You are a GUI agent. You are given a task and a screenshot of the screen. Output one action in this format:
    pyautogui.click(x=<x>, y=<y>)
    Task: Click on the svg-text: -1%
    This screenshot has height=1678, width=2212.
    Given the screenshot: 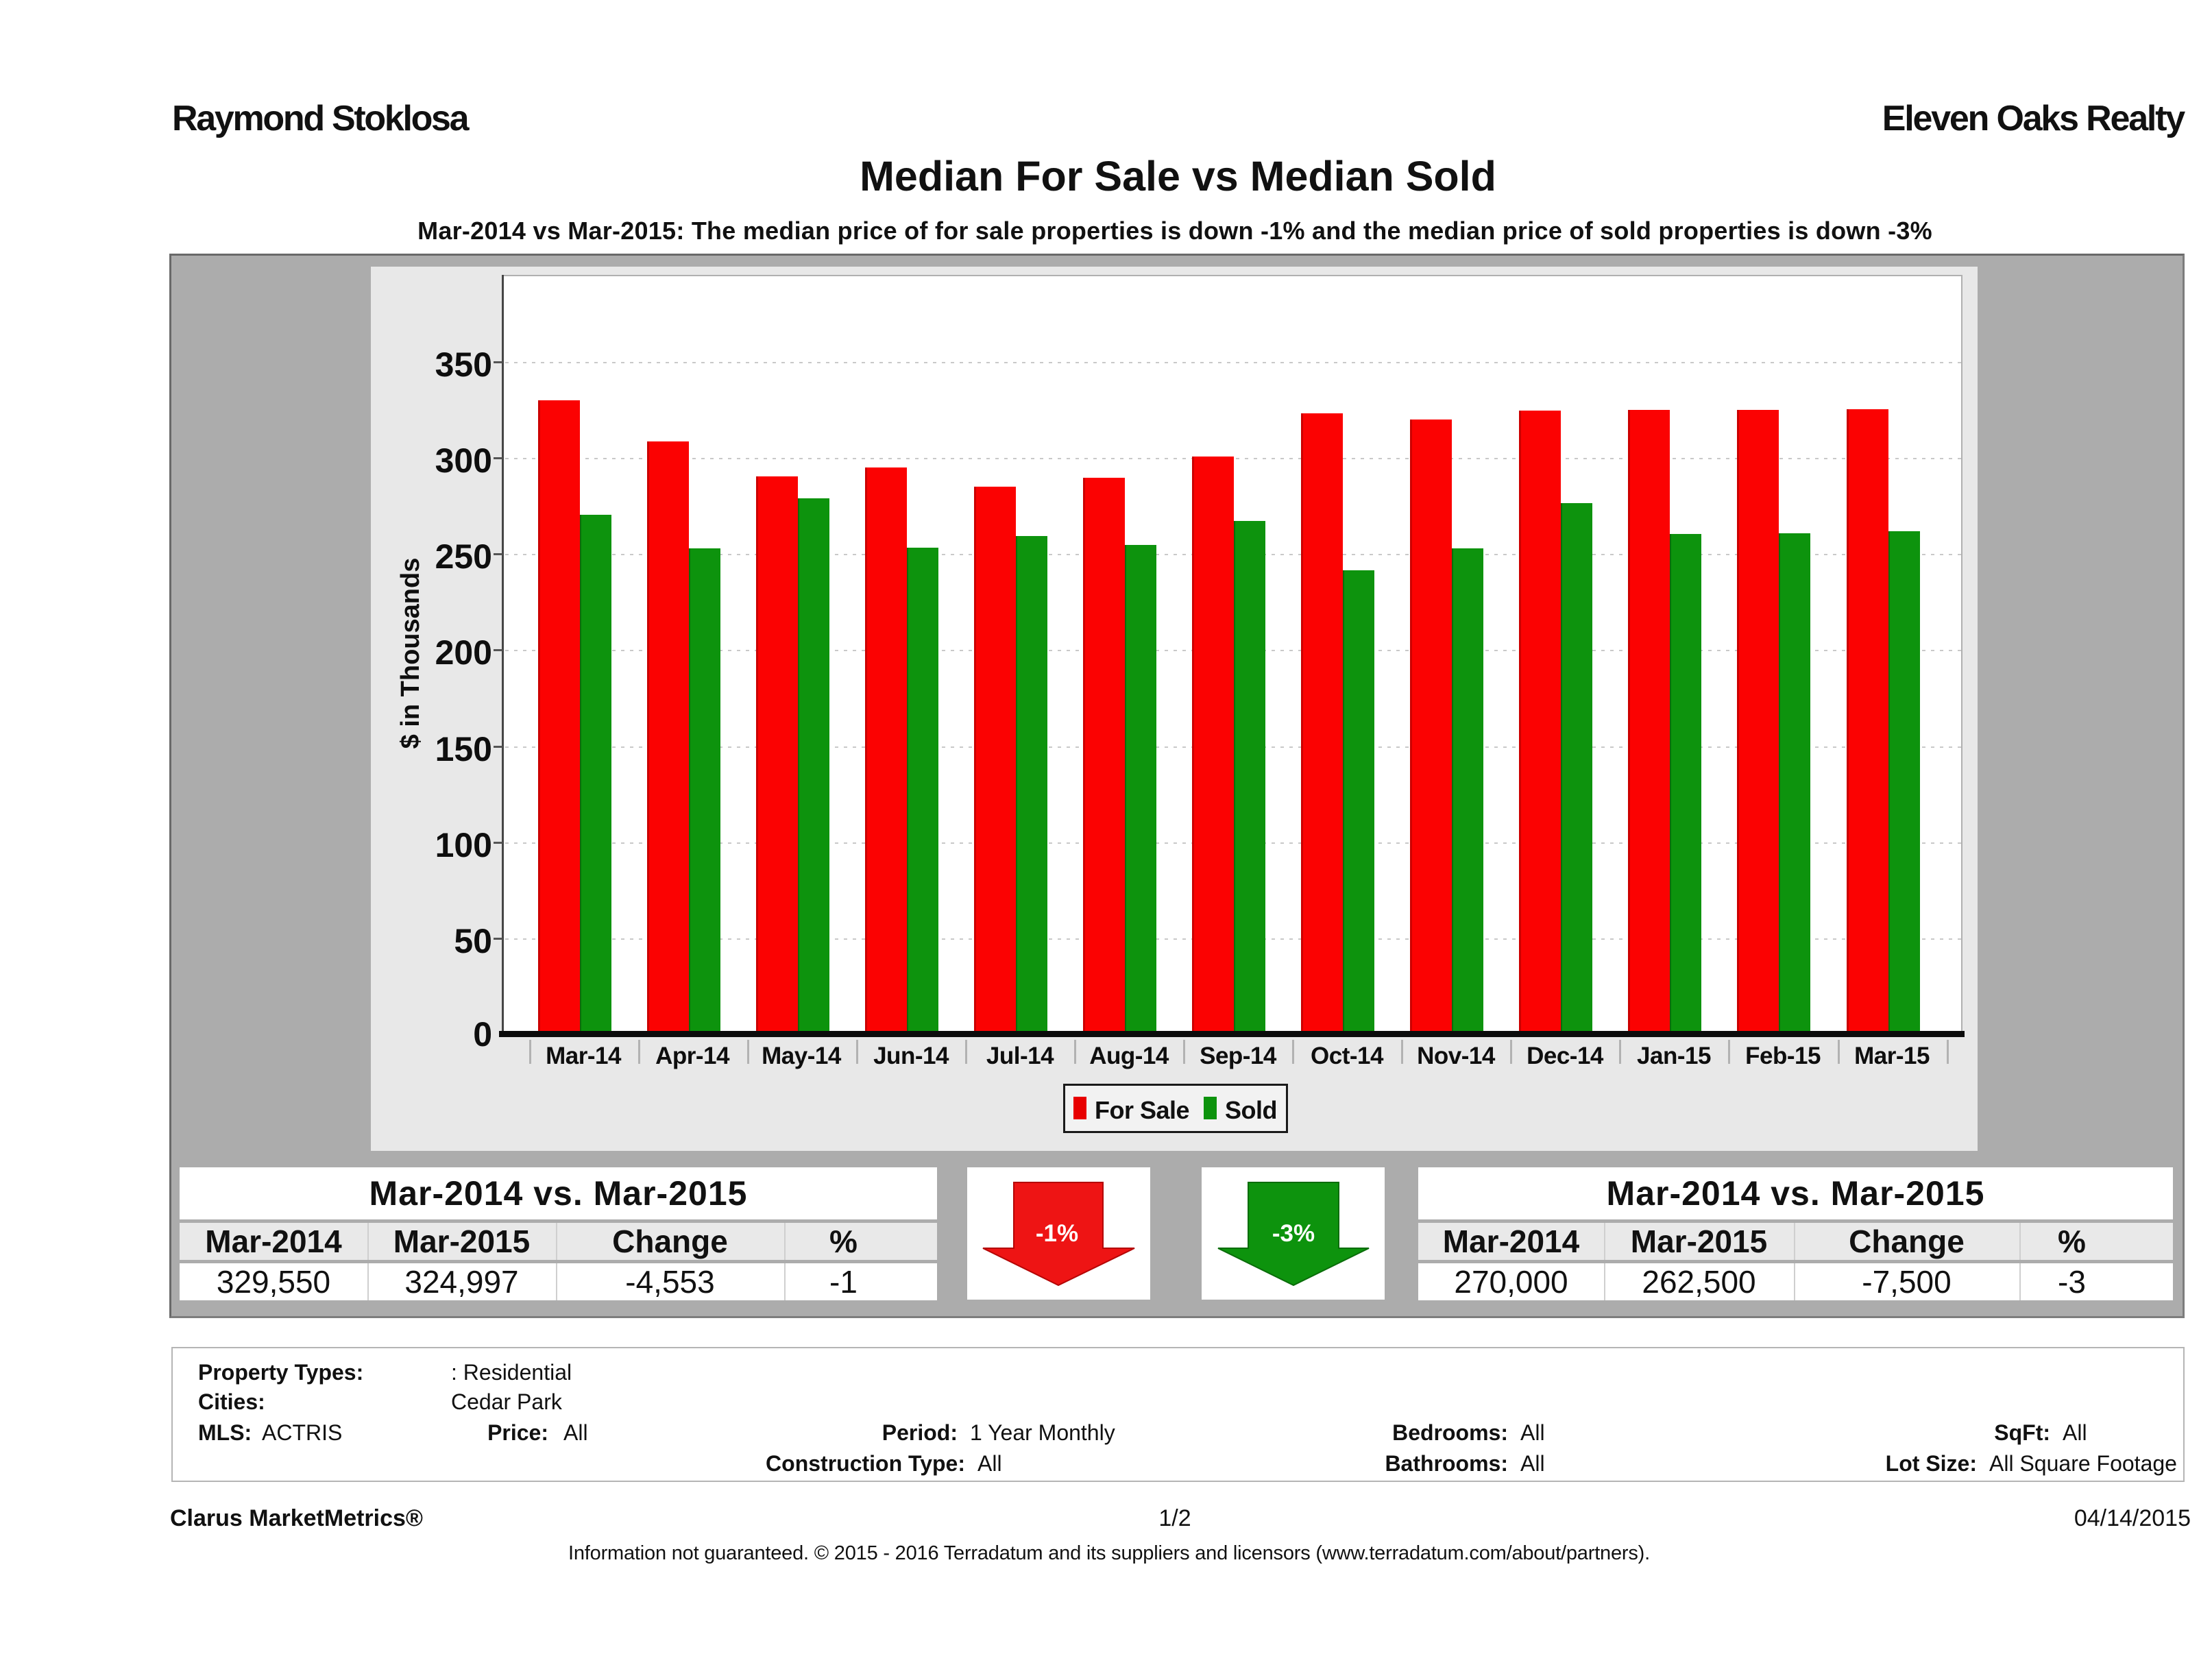 What is the action you would take?
    pyautogui.click(x=1057, y=1233)
    